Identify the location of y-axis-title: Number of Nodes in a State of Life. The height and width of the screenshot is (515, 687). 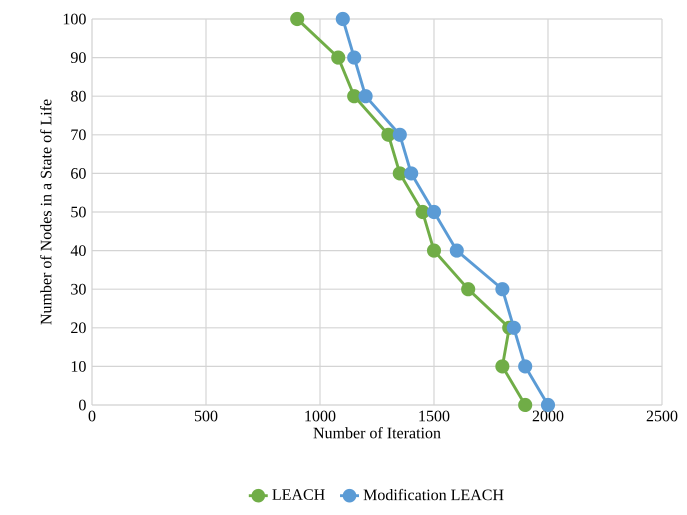
(46, 212).